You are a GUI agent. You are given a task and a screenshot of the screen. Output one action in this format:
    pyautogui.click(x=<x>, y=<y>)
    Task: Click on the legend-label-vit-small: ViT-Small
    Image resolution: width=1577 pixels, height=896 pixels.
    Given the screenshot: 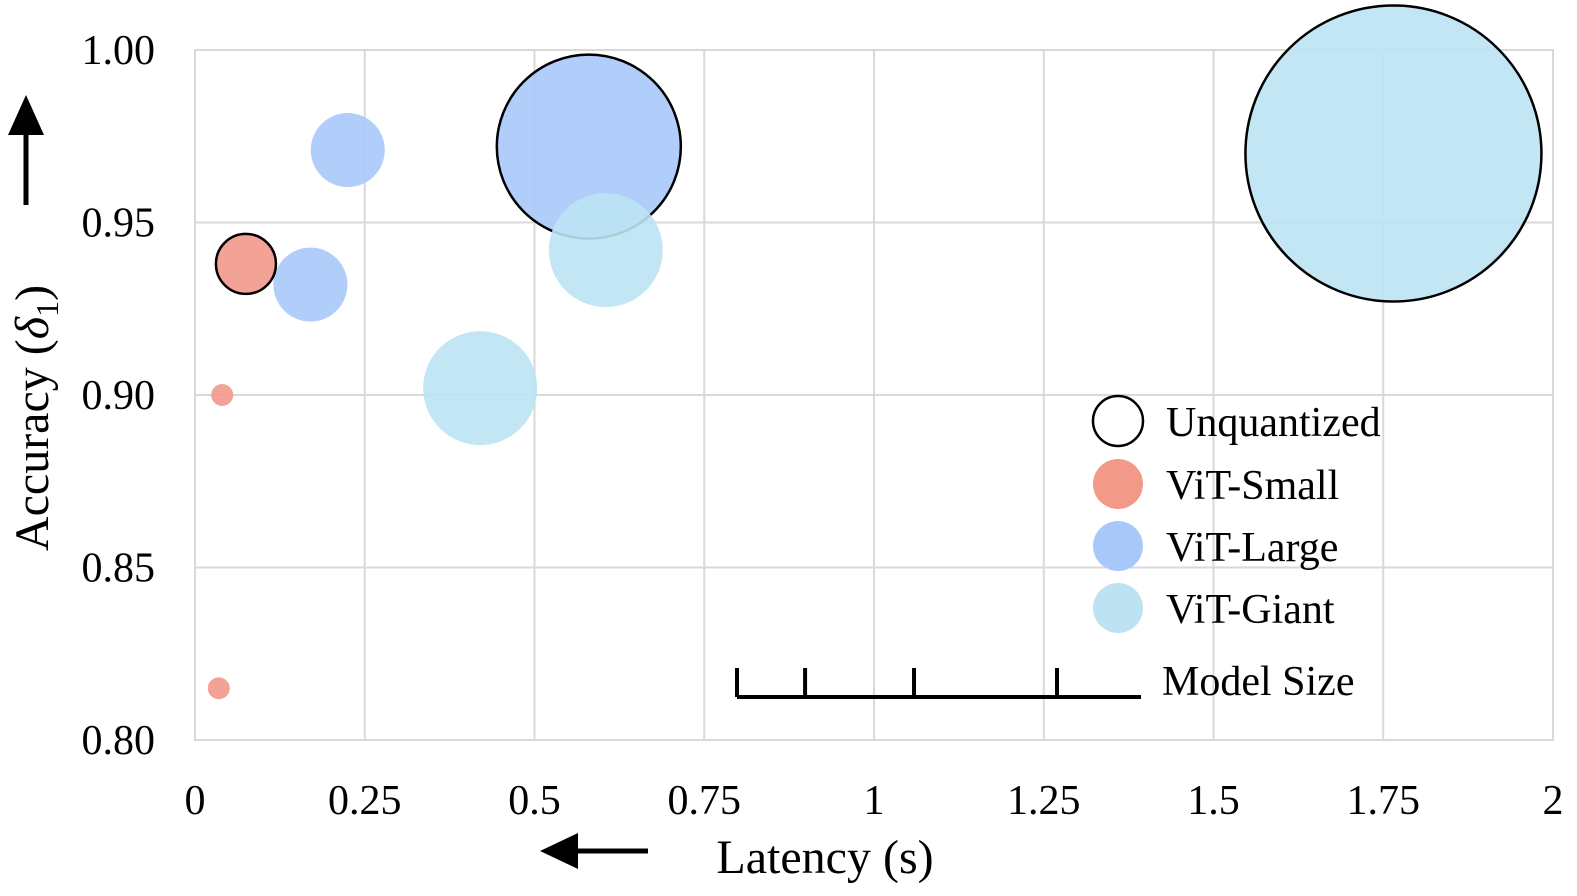 What is the action you would take?
    pyautogui.click(x=1252, y=486)
    